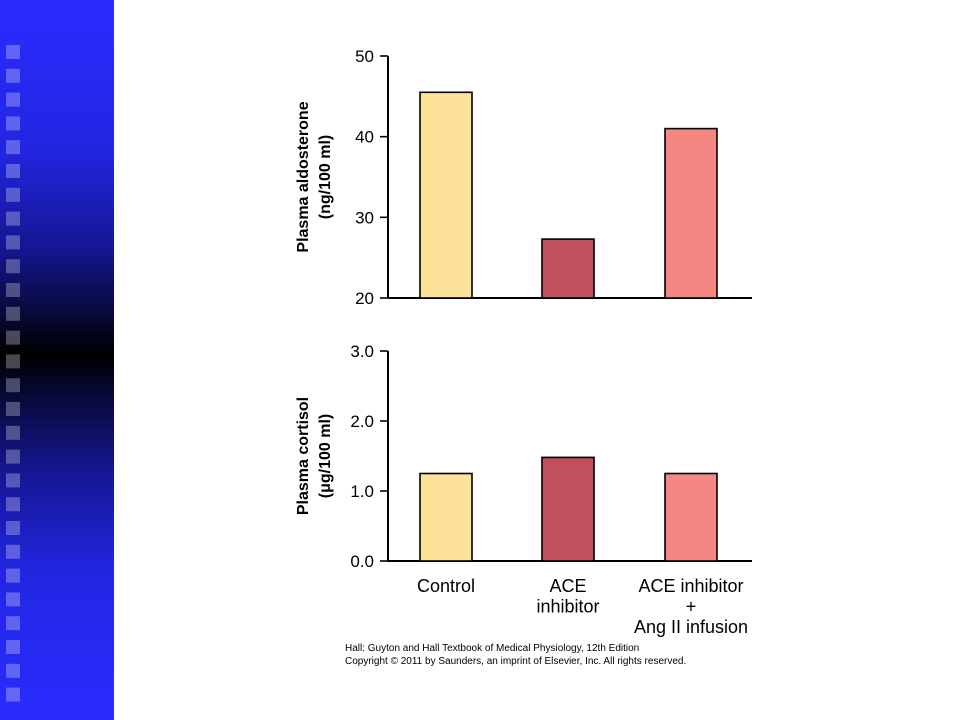  I want to click on x-category-label-line: ACE inhibitor, so click(690, 586).